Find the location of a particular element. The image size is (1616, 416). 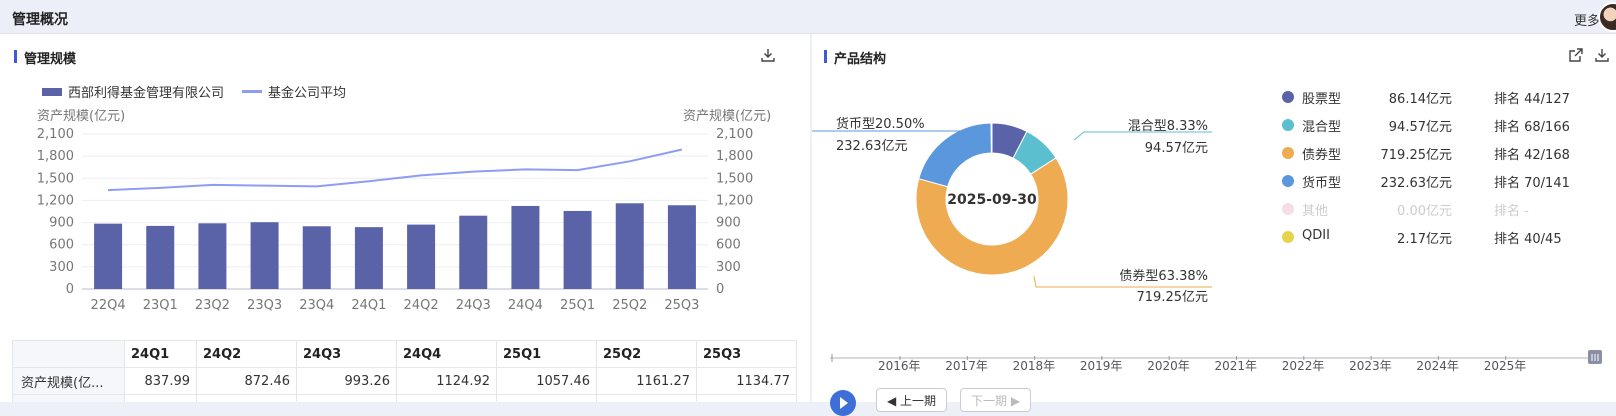

legend-amount: 0.00亿元 is located at coordinates (1424, 211).